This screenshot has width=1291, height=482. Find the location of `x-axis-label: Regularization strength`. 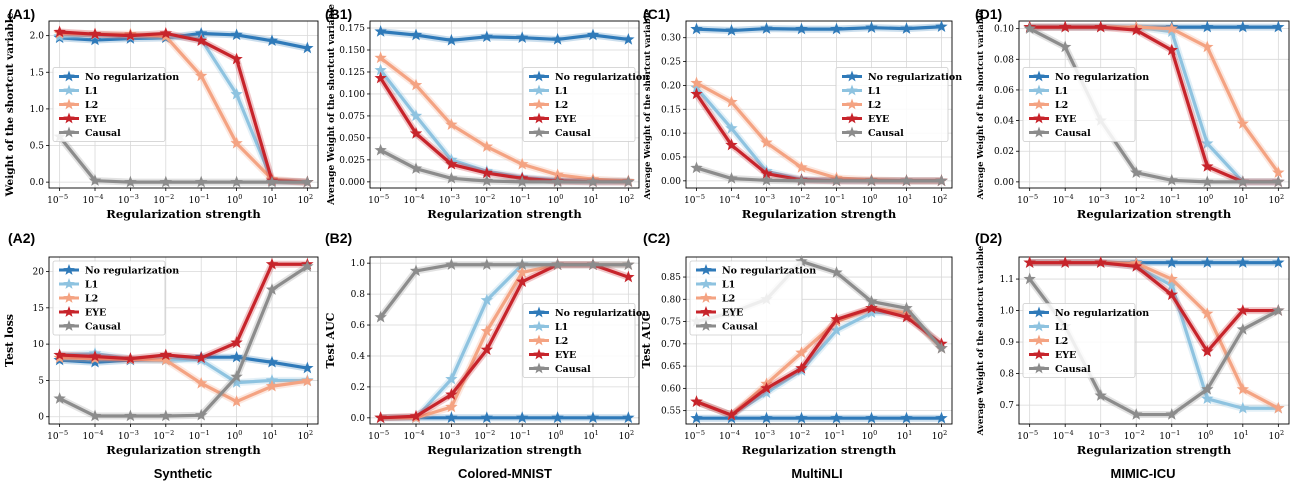

x-axis-label: Regularization strength is located at coordinates (1154, 214).